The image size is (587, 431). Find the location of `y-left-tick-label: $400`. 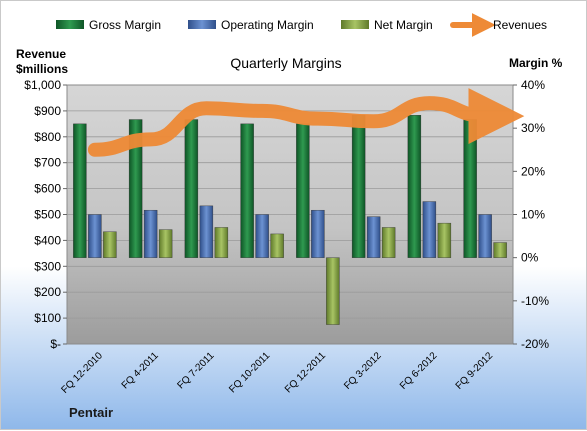

y-left-tick-label: $400 is located at coordinates (47, 240).